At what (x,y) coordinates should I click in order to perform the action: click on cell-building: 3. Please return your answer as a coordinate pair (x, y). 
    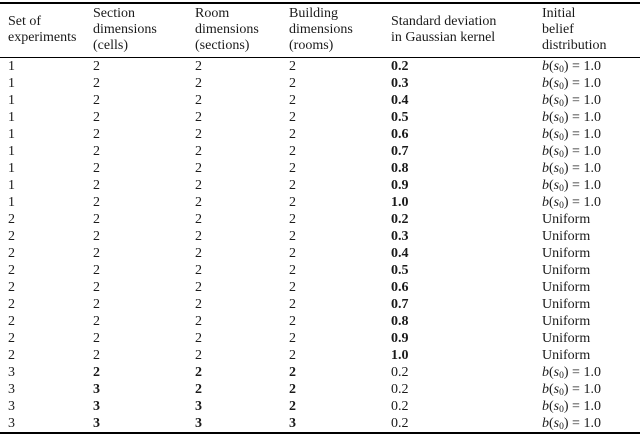
    Looking at the image, I should click on (292, 423).